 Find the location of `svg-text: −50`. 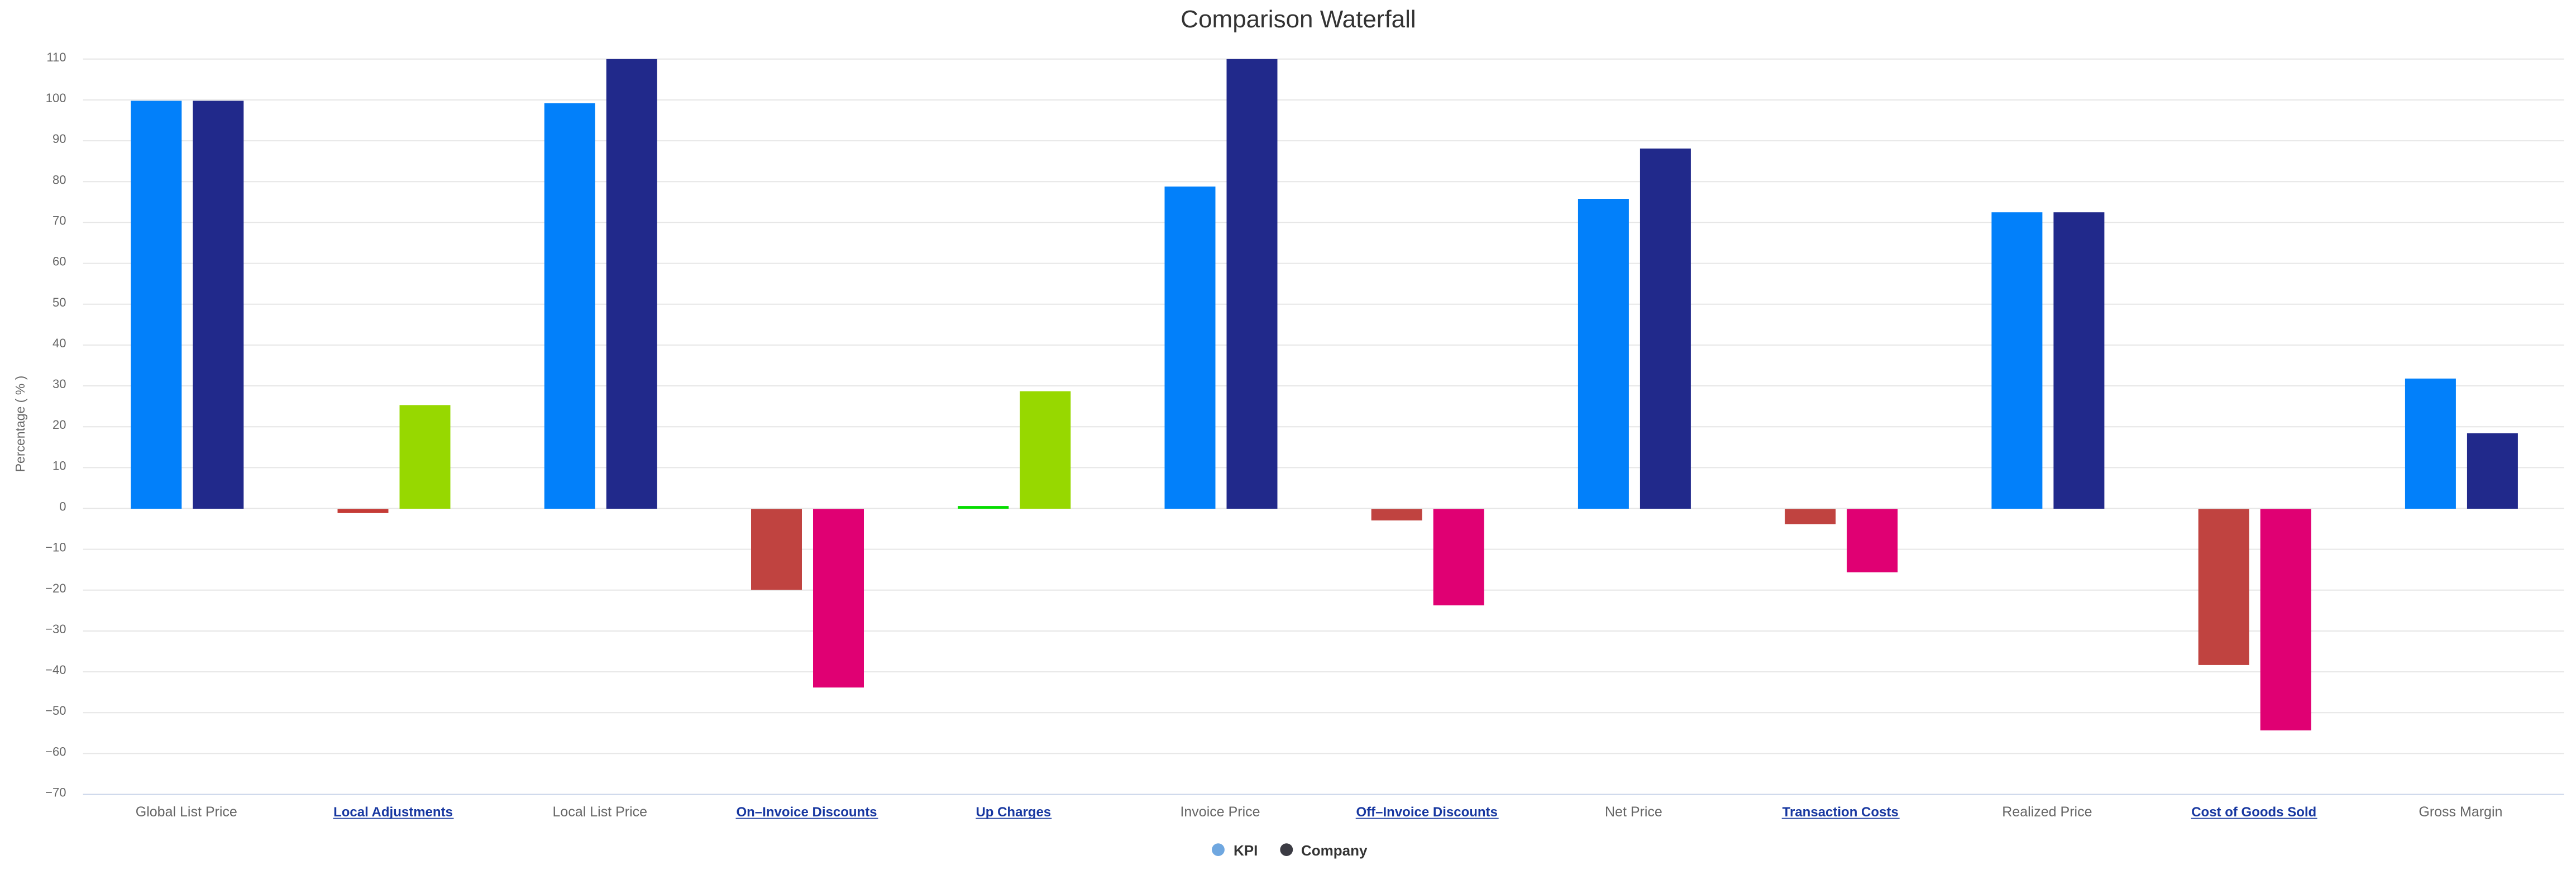

svg-text: −50 is located at coordinates (55, 711).